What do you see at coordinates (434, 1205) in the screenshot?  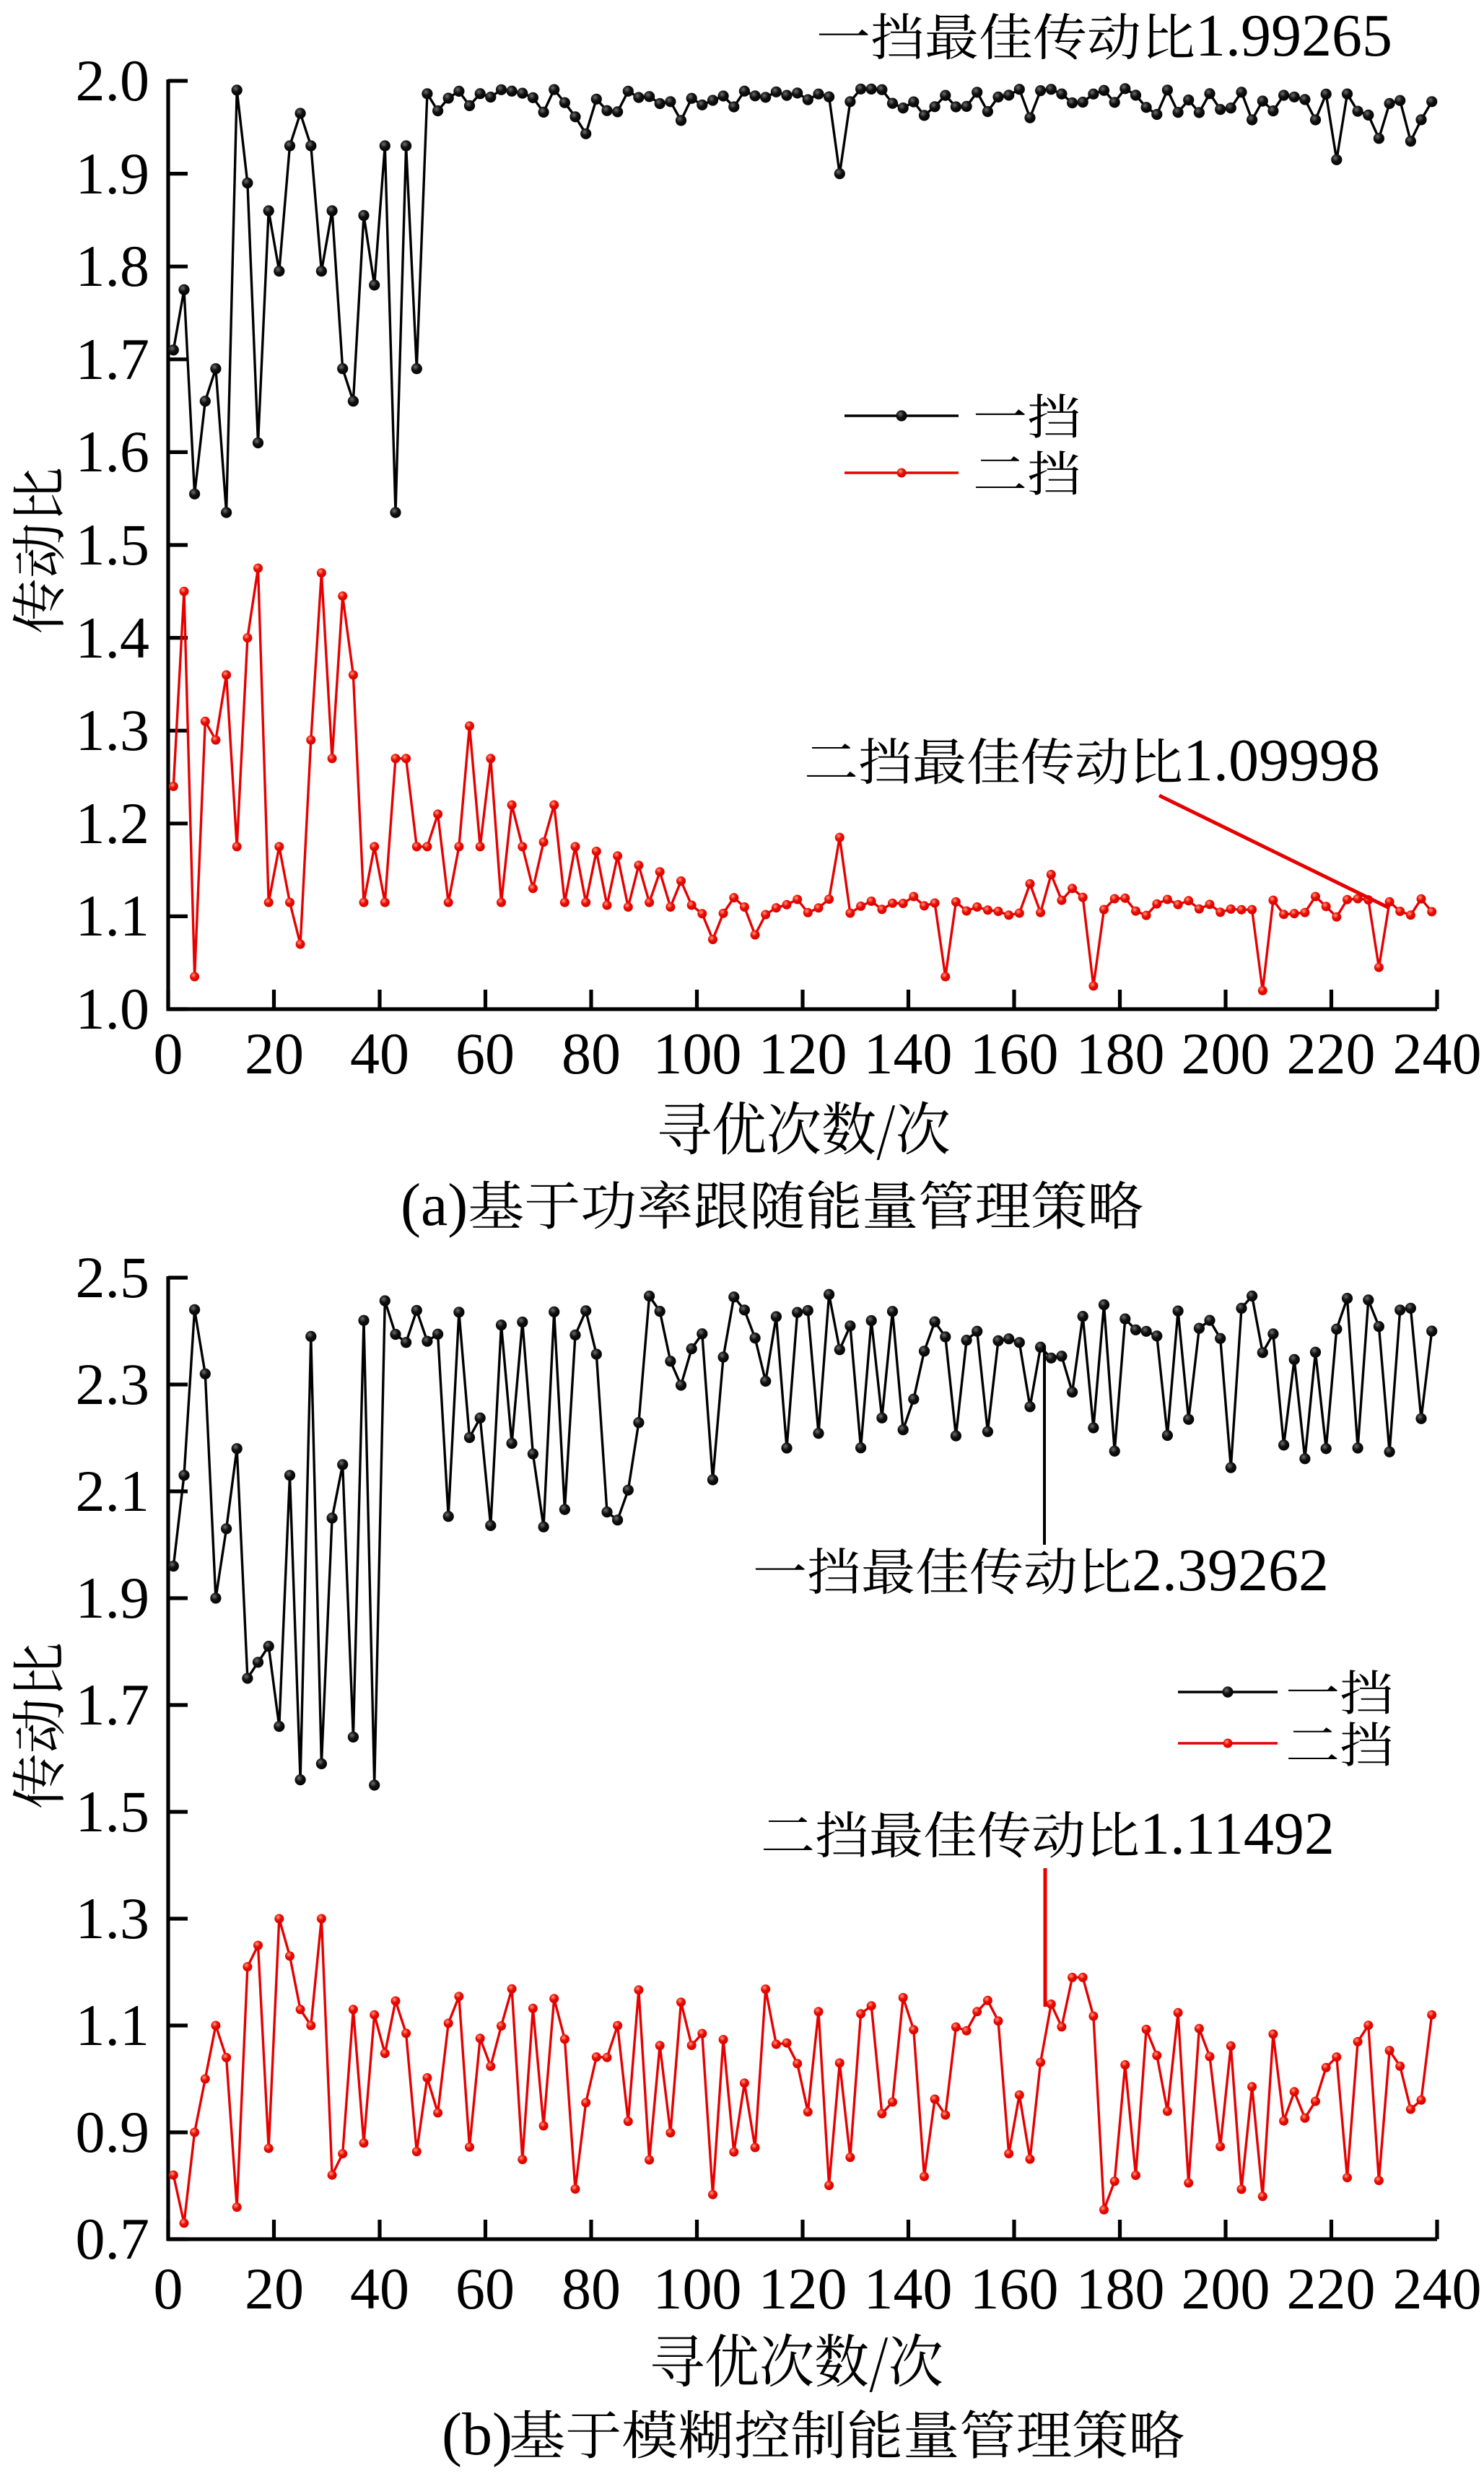 I see `svg-text: (a)` at bounding box center [434, 1205].